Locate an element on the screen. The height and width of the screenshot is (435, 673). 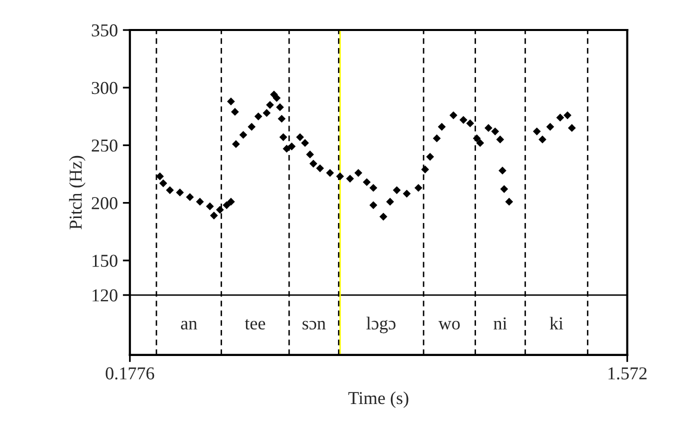
annotation: lɔgɔ is located at coordinates (381, 325).